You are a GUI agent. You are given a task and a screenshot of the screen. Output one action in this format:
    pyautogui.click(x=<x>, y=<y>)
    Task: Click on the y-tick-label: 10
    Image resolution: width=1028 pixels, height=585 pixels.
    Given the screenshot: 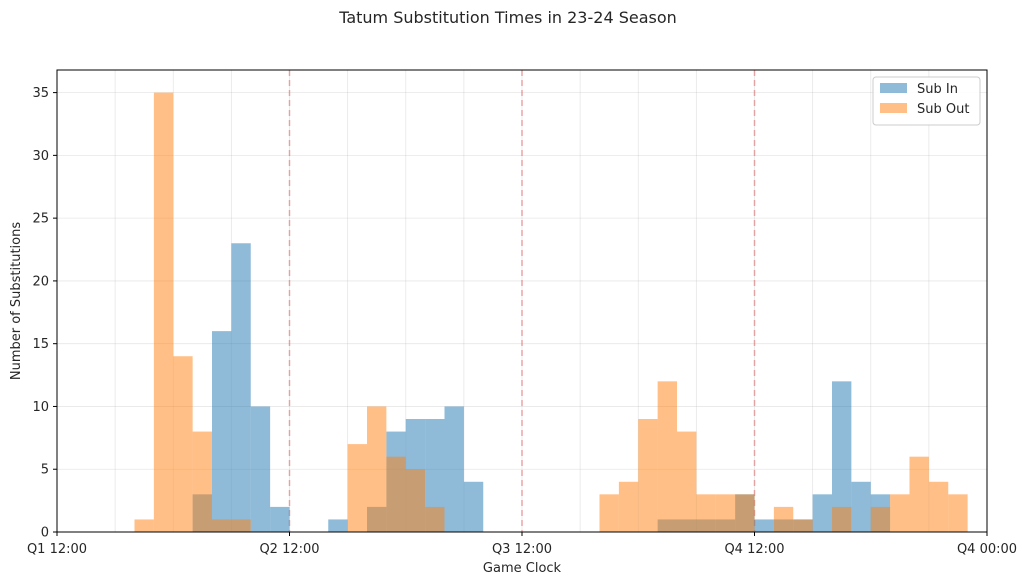 What is the action you would take?
    pyautogui.click(x=40, y=407)
    